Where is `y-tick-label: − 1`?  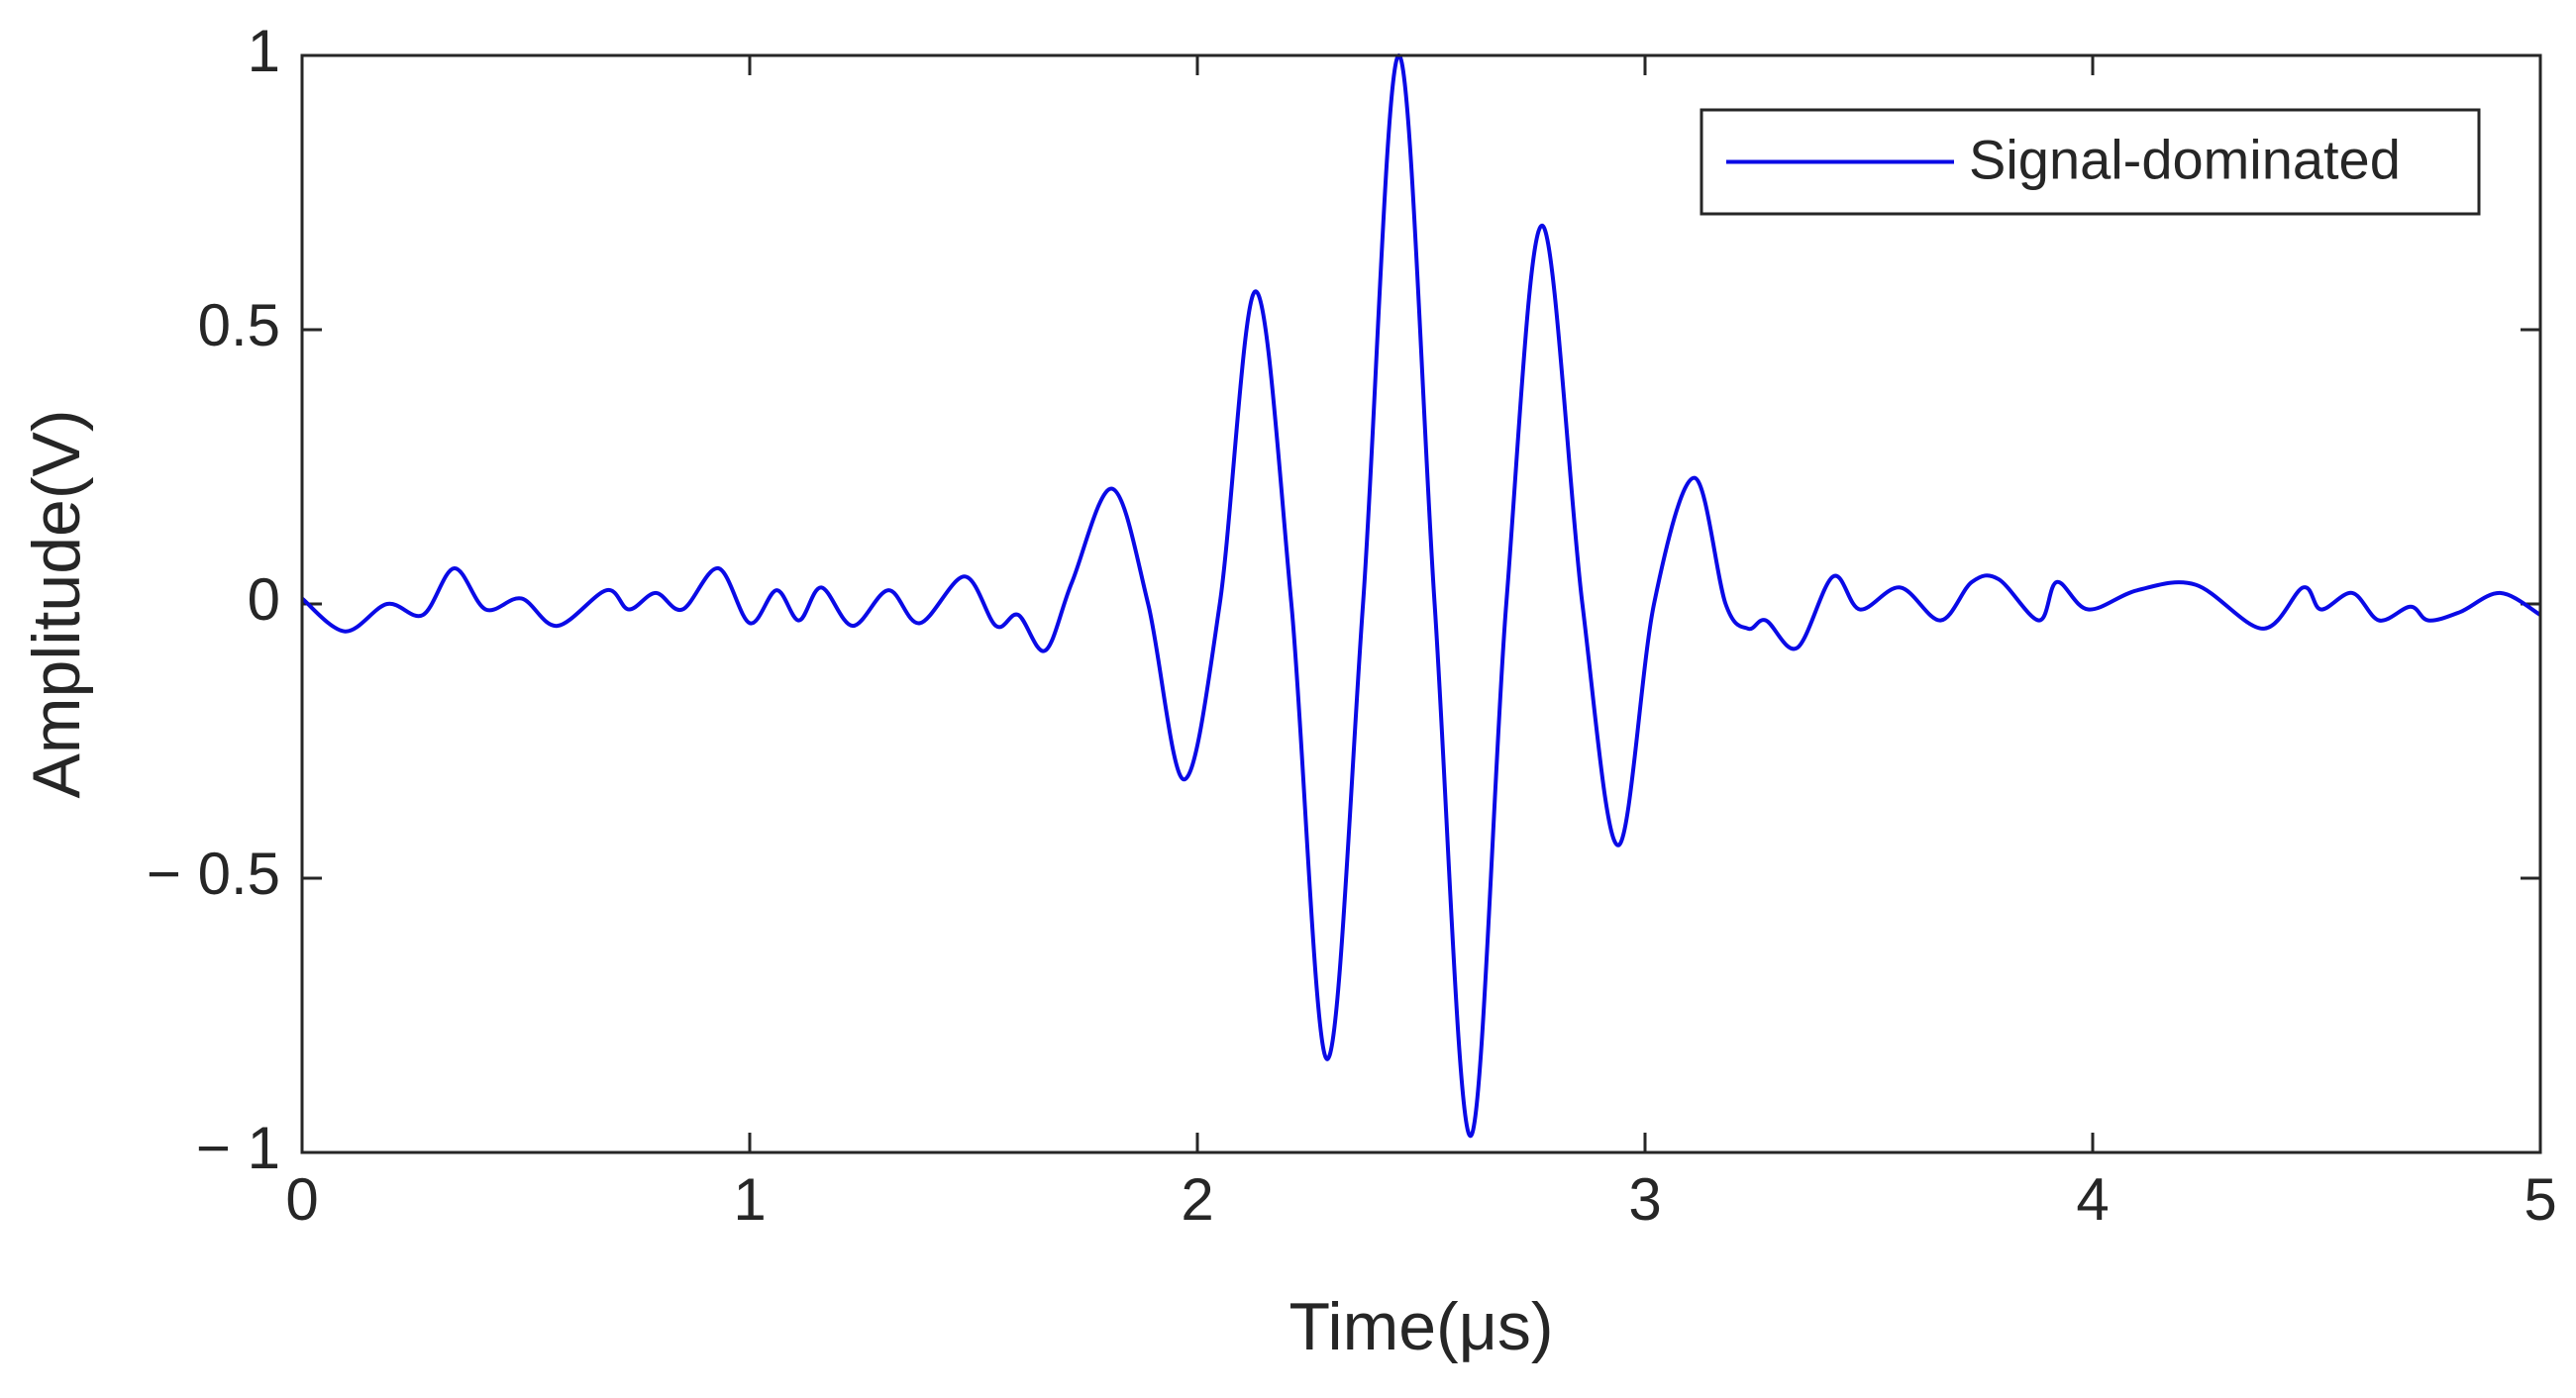
y-tick-label: − 1 is located at coordinates (238, 1148).